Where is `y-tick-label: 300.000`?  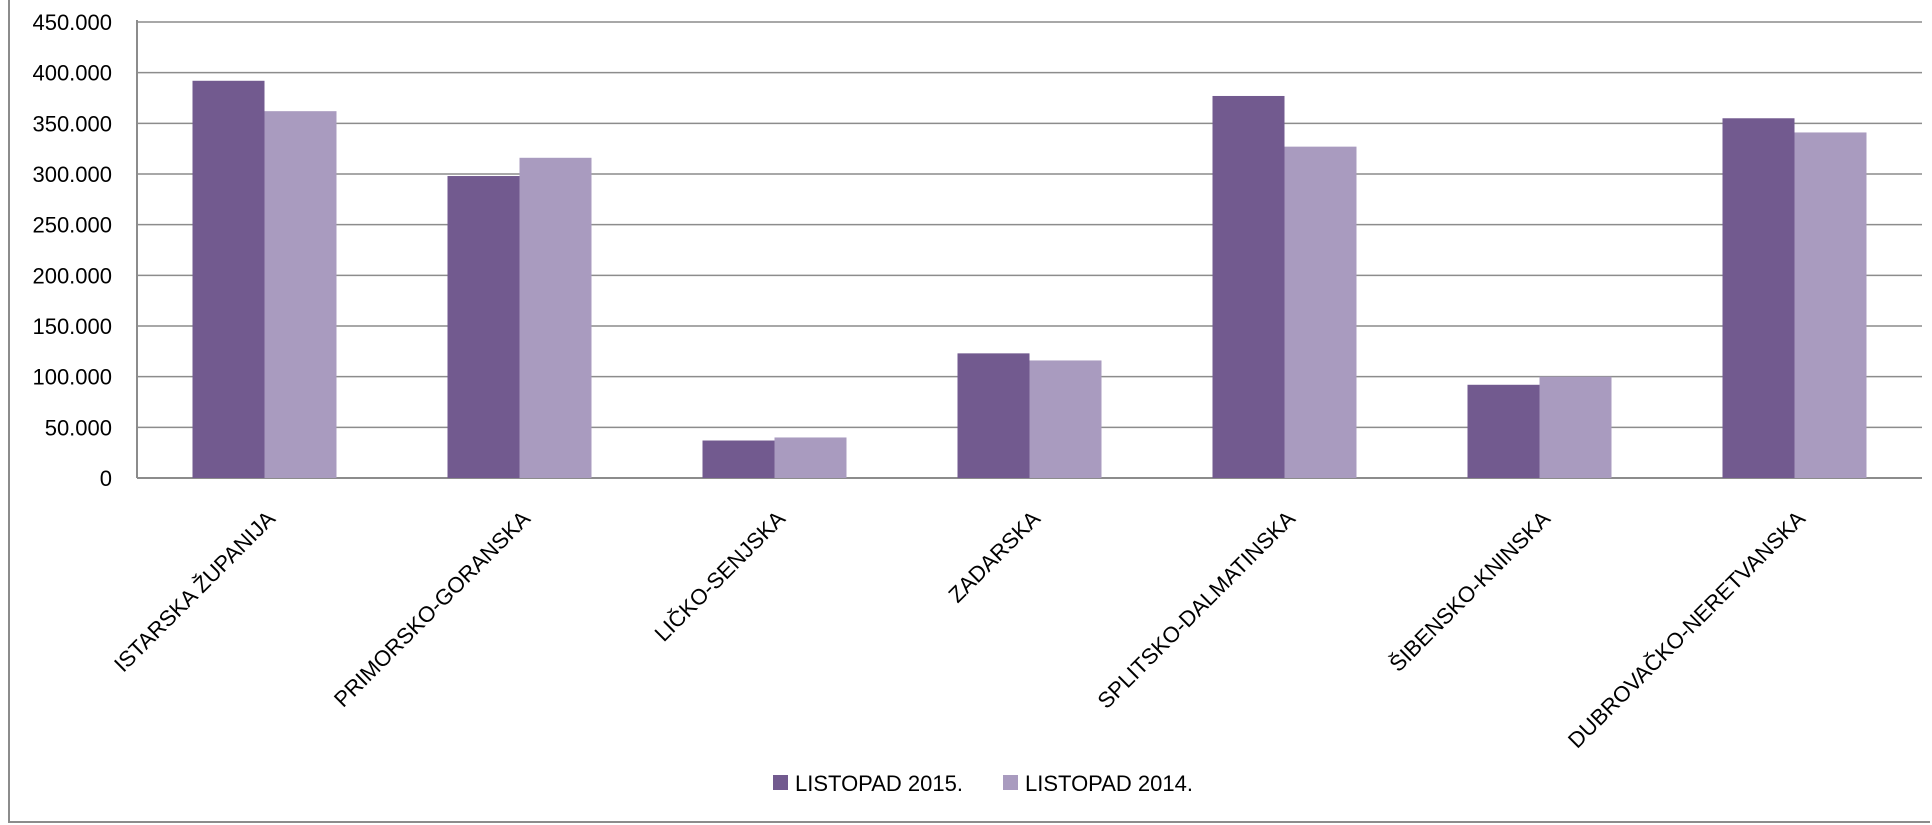 y-tick-label: 300.000 is located at coordinates (72, 174).